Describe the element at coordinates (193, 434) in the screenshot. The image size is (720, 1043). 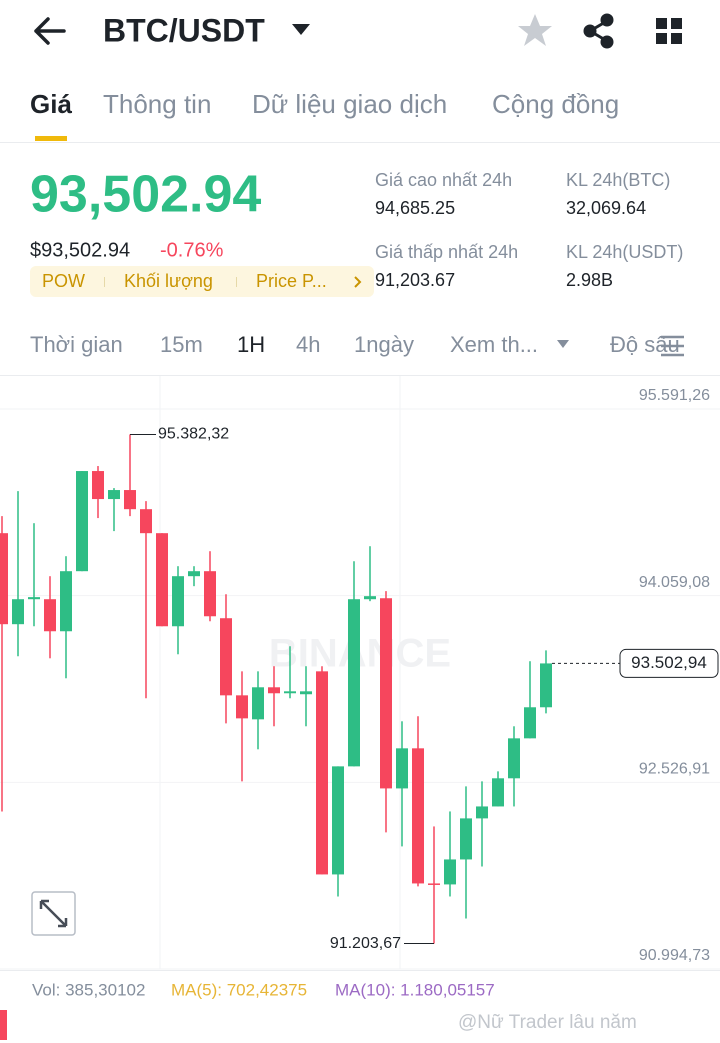
I see `high-label: 95.382,32` at that location.